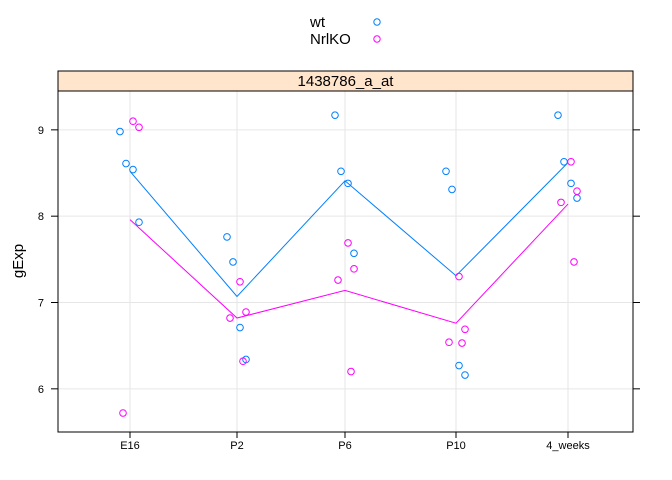 The width and height of the screenshot is (672, 480). What do you see at coordinates (18, 261) in the screenshot?
I see `y-axis-title: gExp` at bounding box center [18, 261].